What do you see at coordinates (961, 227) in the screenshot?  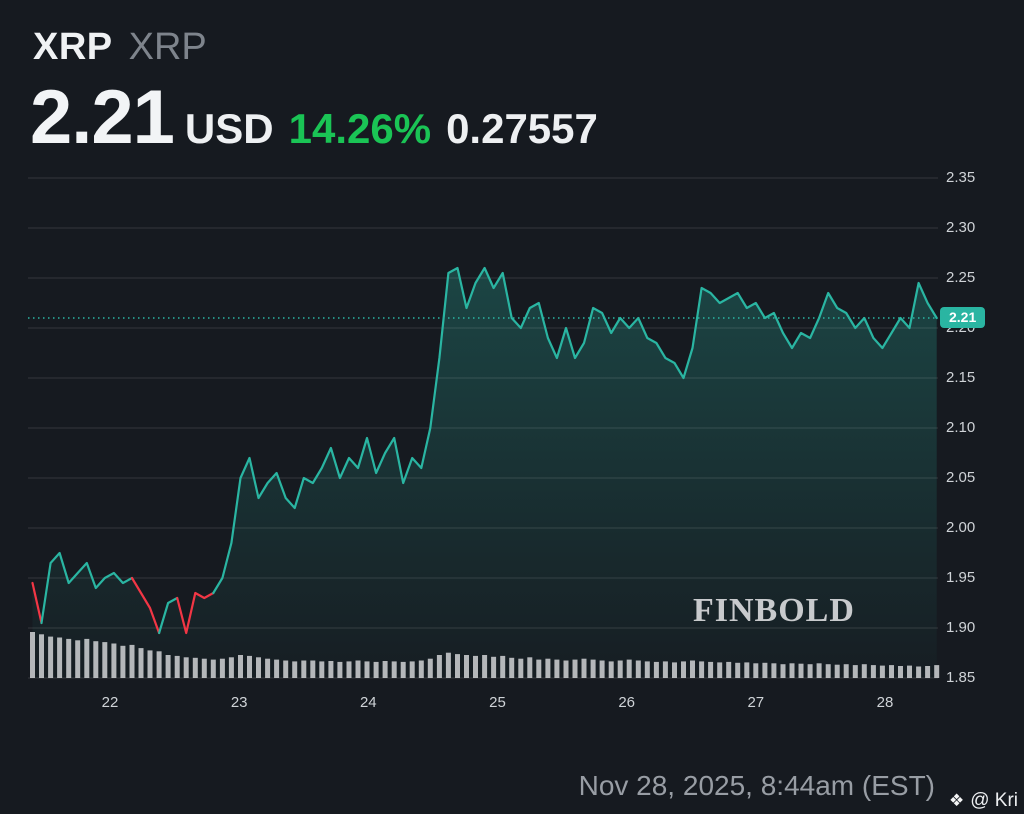 I see `y-axis-label: 2.30` at bounding box center [961, 227].